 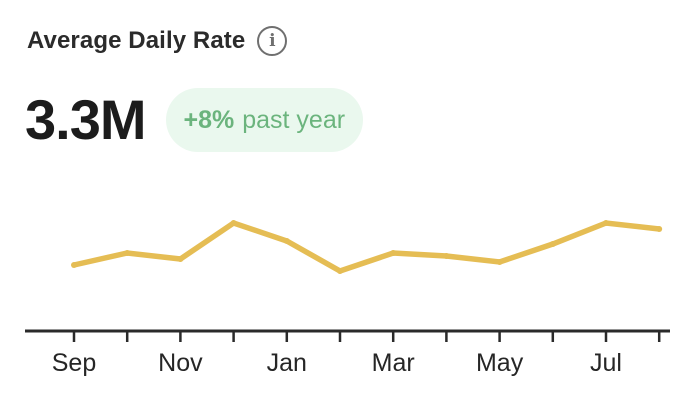 What do you see at coordinates (366, 246) in the screenshot?
I see `series-line` at bounding box center [366, 246].